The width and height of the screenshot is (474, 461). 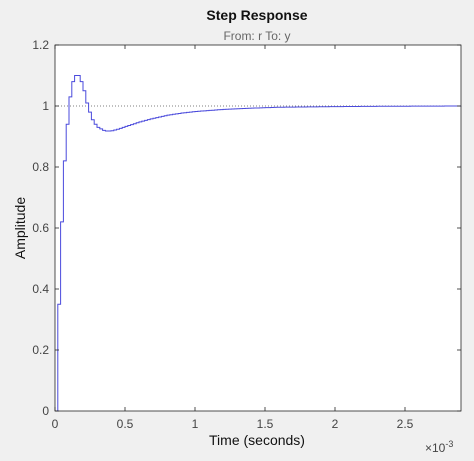 What do you see at coordinates (40, 350) in the screenshot?
I see `y-tick-label: 0.2` at bounding box center [40, 350].